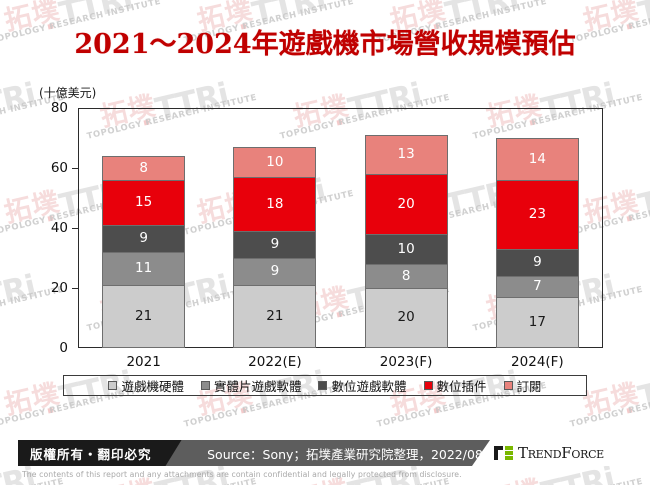 Image resolution: width=650 pixels, height=485 pixels. I want to click on legend-item: 訂閱, so click(522, 385).